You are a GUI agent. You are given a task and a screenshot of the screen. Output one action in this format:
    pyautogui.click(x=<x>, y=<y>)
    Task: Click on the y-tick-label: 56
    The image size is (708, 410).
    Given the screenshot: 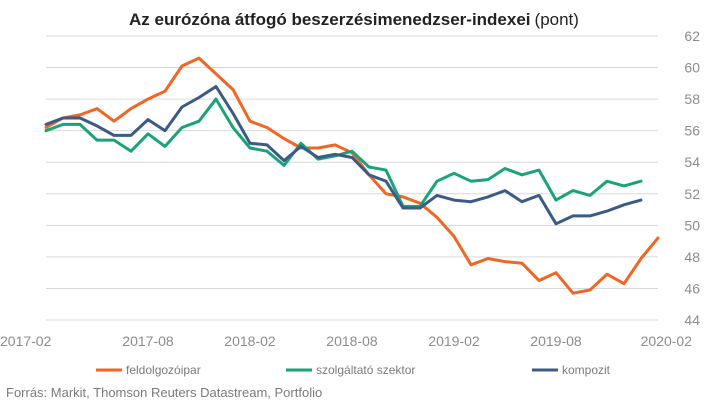 What is the action you would take?
    pyautogui.click(x=692, y=131)
    